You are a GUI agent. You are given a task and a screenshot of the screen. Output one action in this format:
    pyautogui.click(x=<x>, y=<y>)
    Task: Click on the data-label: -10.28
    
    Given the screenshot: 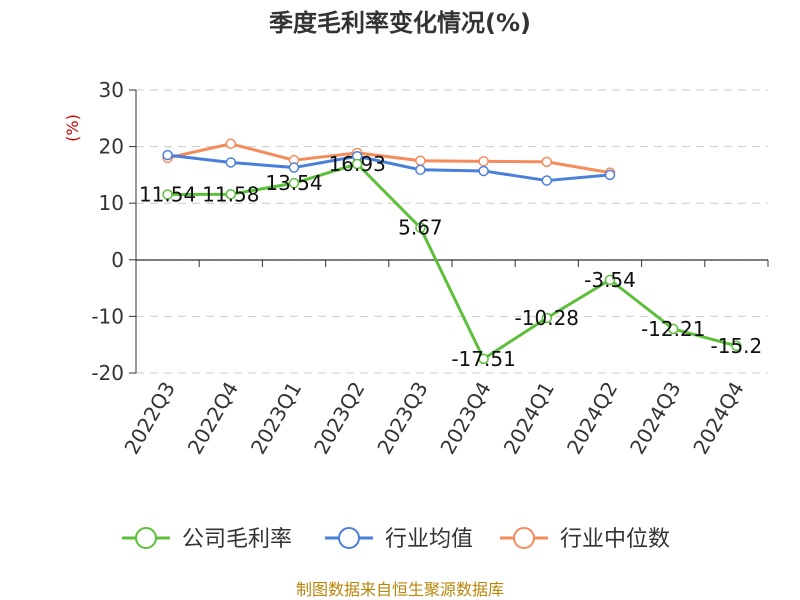 What is the action you would take?
    pyautogui.click(x=547, y=318)
    